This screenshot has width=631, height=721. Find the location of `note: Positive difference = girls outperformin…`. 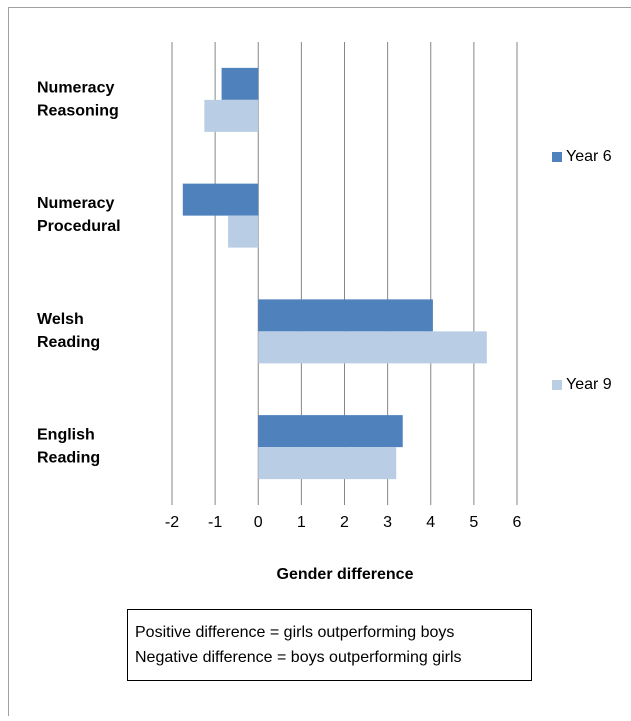

note: Positive difference = girls outperformin… is located at coordinates (294, 632).